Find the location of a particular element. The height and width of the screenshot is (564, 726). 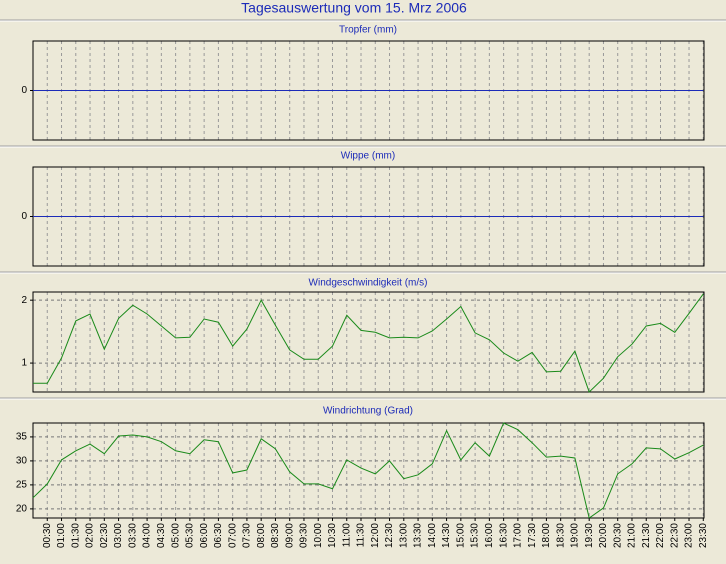

x-tick-label: 02:00 is located at coordinates (90, 535).